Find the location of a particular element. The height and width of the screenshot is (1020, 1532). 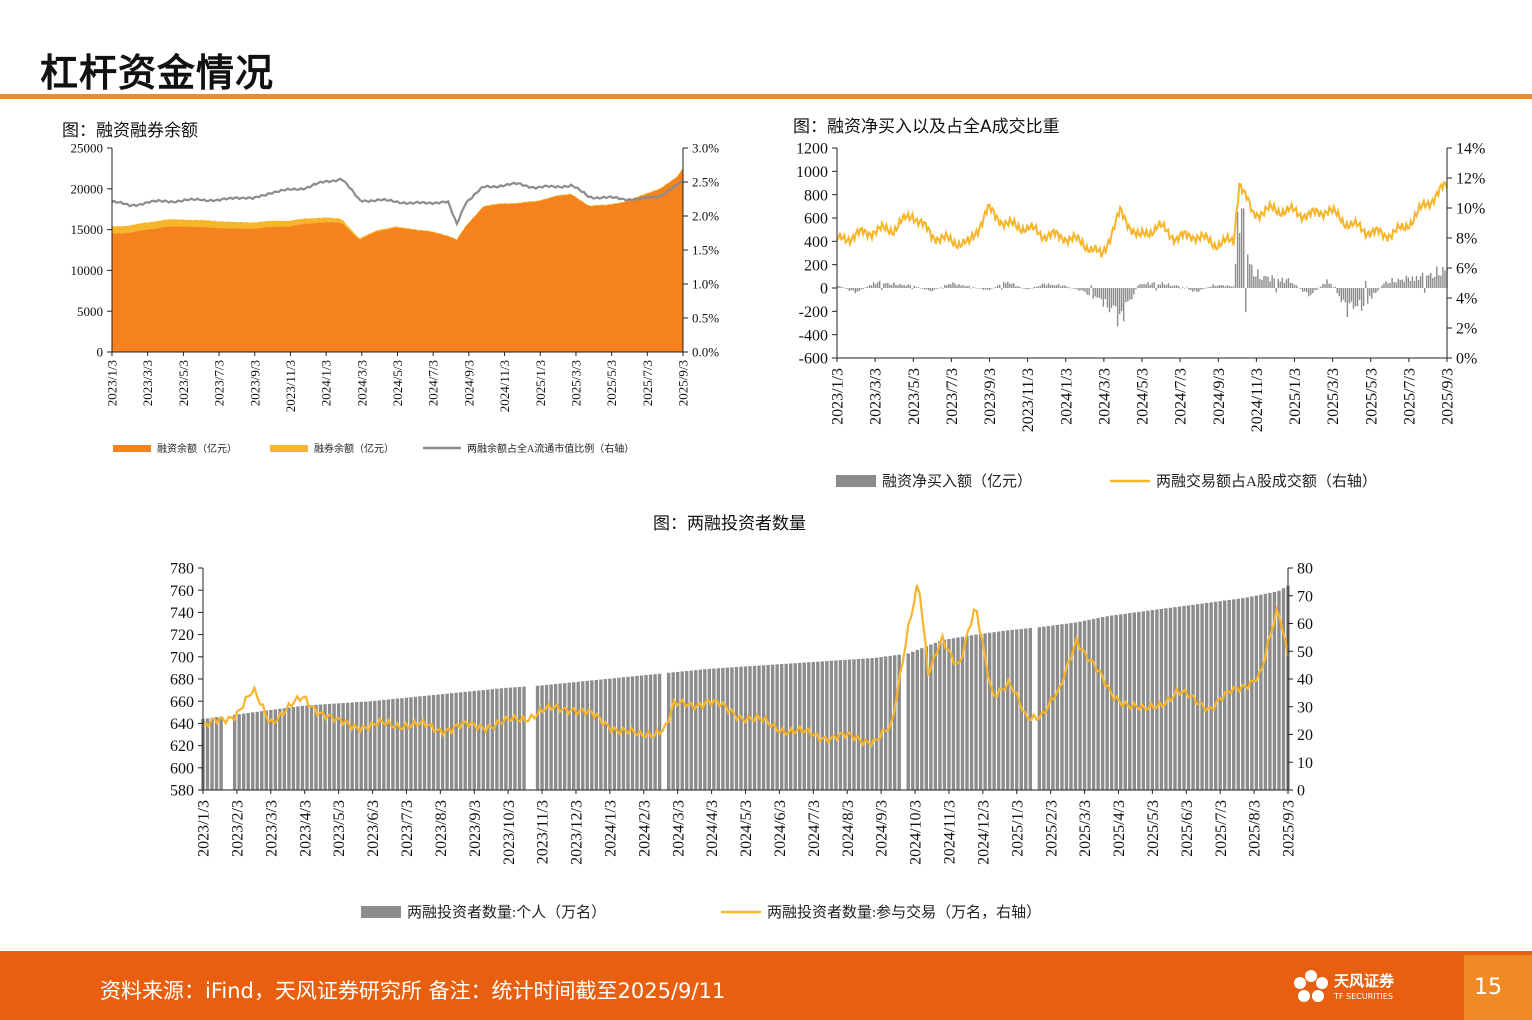

y-left-tick-label: 800 is located at coordinates (816, 195).